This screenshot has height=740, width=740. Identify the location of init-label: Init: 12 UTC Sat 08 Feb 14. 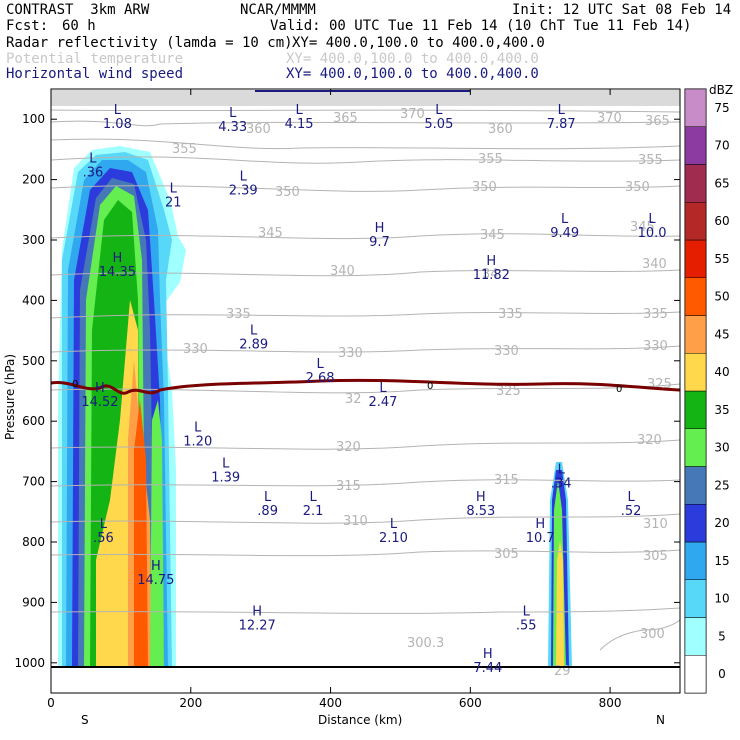
(622, 10).